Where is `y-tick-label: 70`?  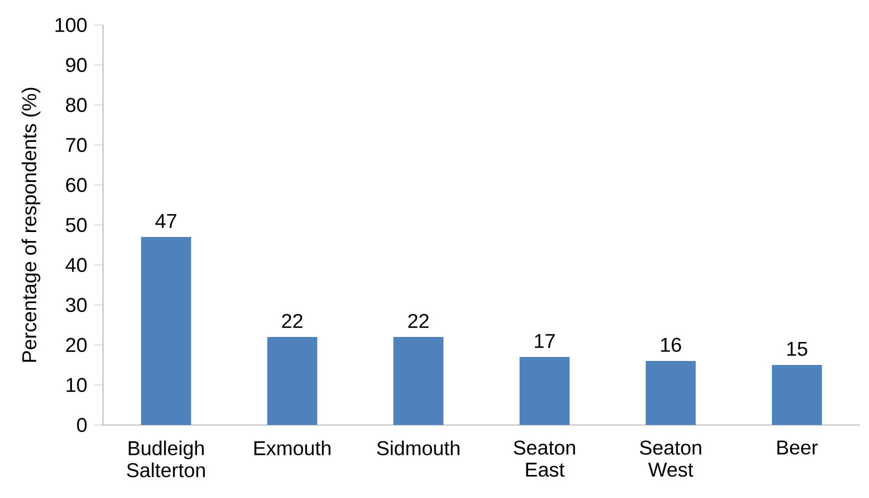
y-tick-label: 70 is located at coordinates (76, 145).